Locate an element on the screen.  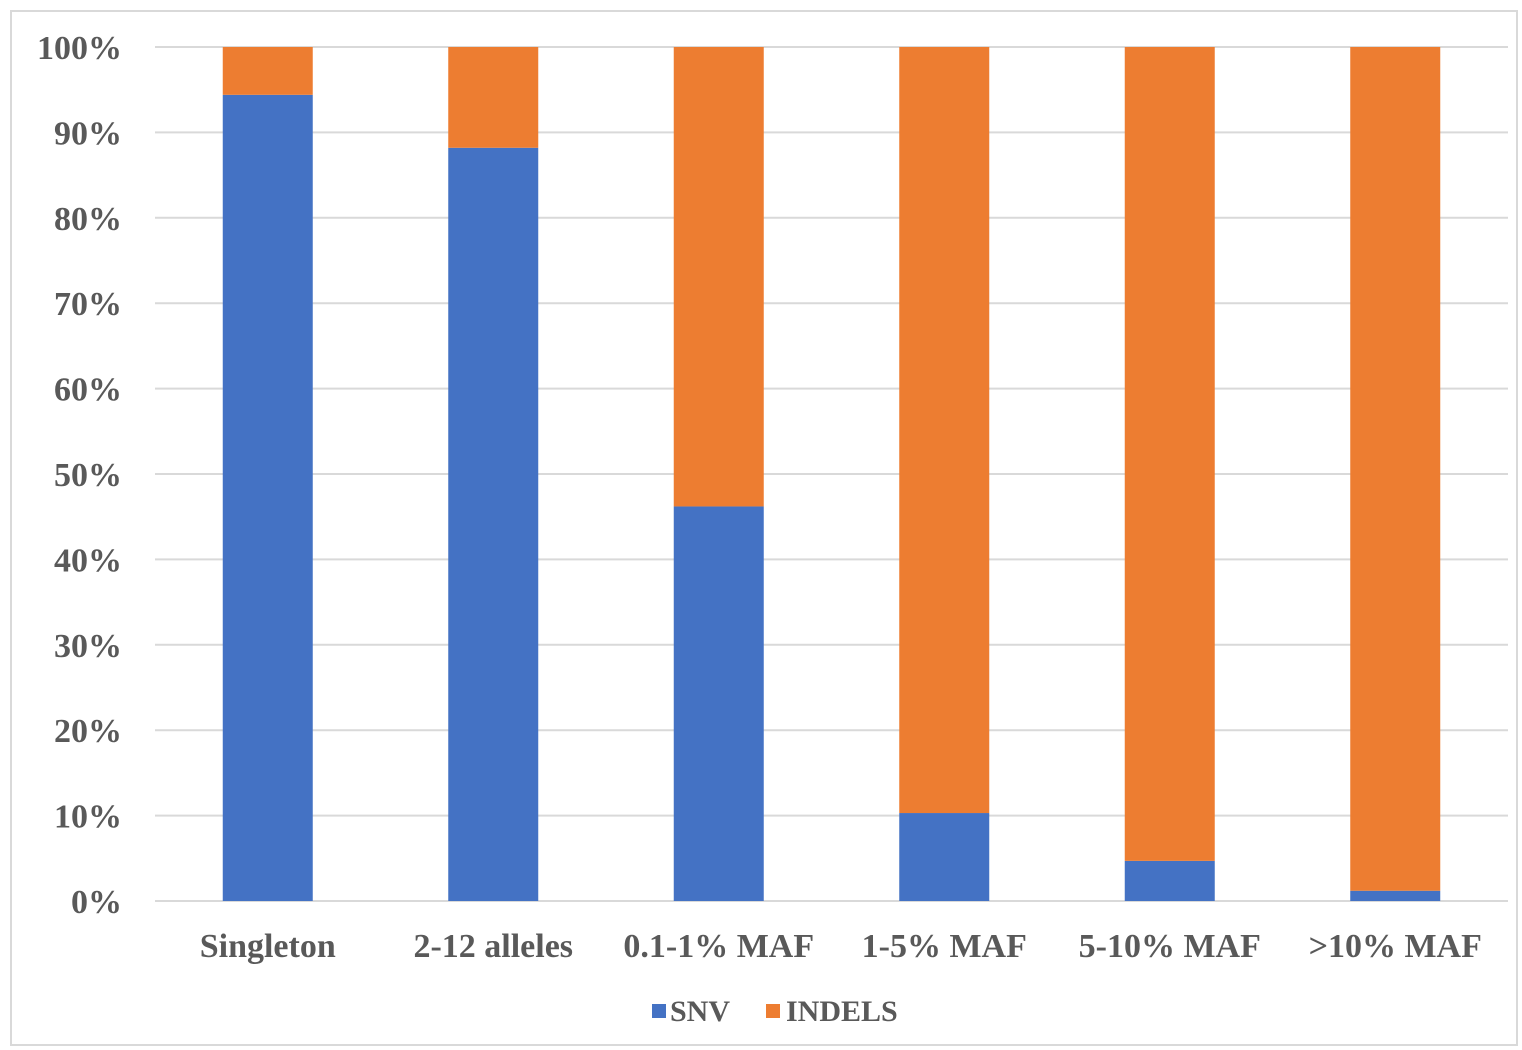
y-axis-tick-labels: 0% 10% 20% 30% 40% 50% 60% 70% 80% 90% 100% is located at coordinates (79, 475).